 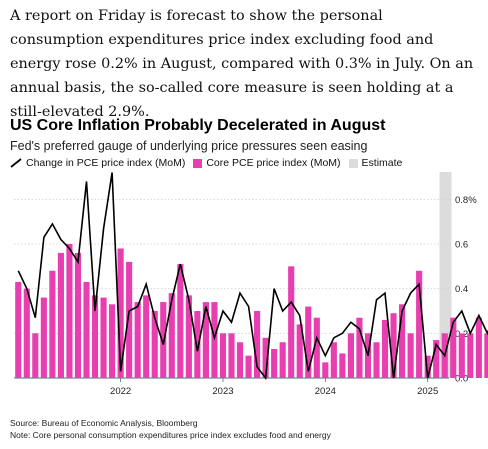 I want to click on legend-item-estimate: Estimate, so click(x=375, y=163).